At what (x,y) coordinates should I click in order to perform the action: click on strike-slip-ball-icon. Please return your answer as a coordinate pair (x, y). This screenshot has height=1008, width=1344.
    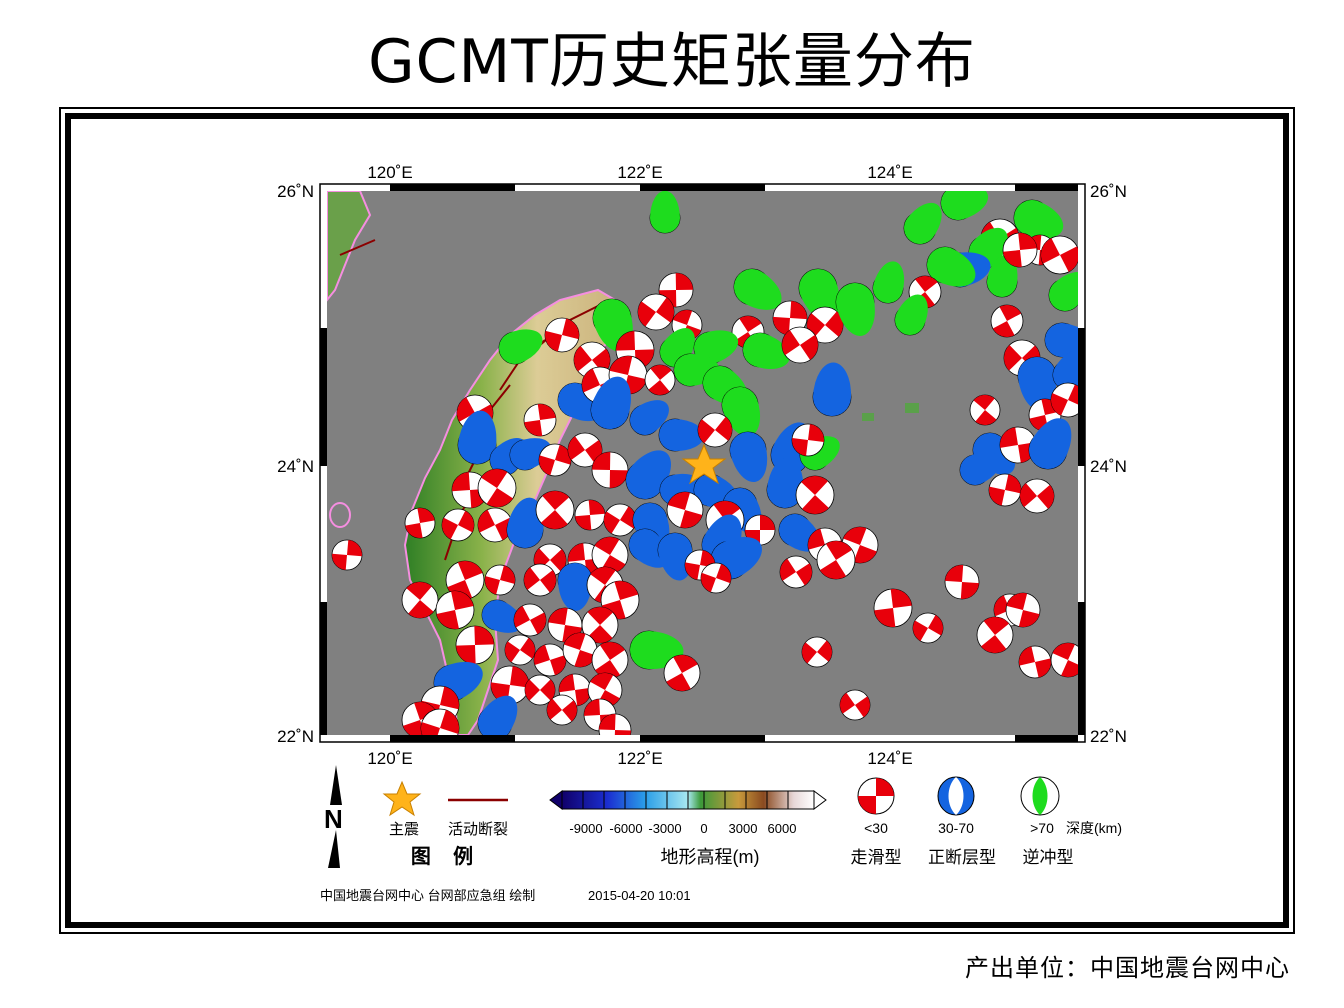
    Looking at the image, I should click on (876, 796).